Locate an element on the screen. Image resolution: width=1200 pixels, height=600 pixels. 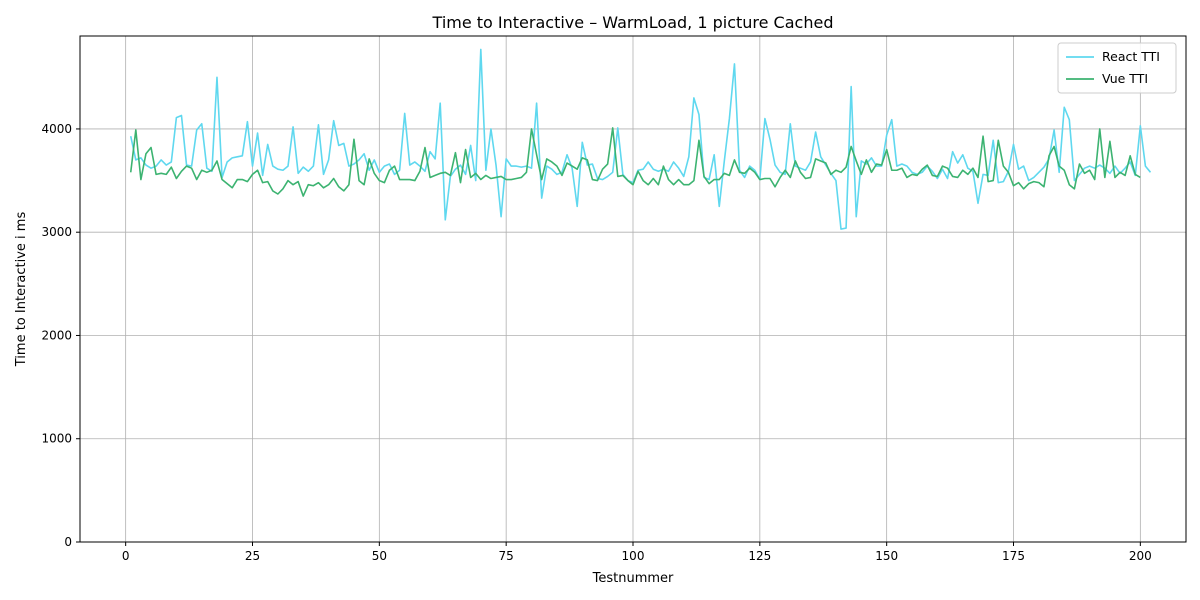
x-tick-label: 150 is located at coordinates (886, 556).